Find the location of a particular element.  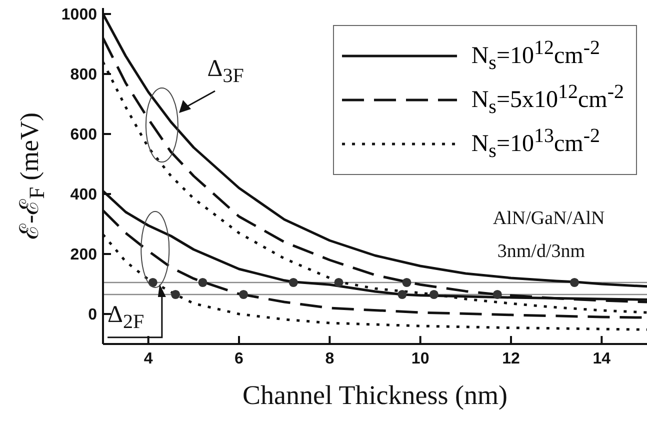

y-tick-label: 400 is located at coordinates (84, 195).